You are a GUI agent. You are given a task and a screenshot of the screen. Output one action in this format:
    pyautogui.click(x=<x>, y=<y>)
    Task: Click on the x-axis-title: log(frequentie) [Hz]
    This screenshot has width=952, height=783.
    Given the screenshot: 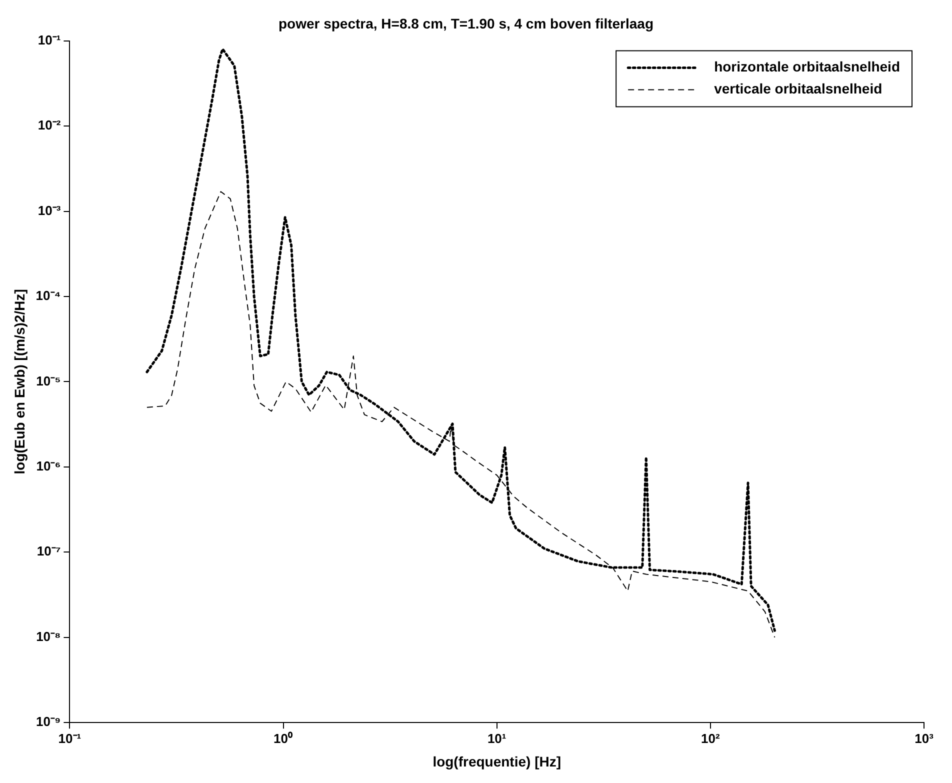 What is the action you would take?
    pyautogui.click(x=497, y=761)
    